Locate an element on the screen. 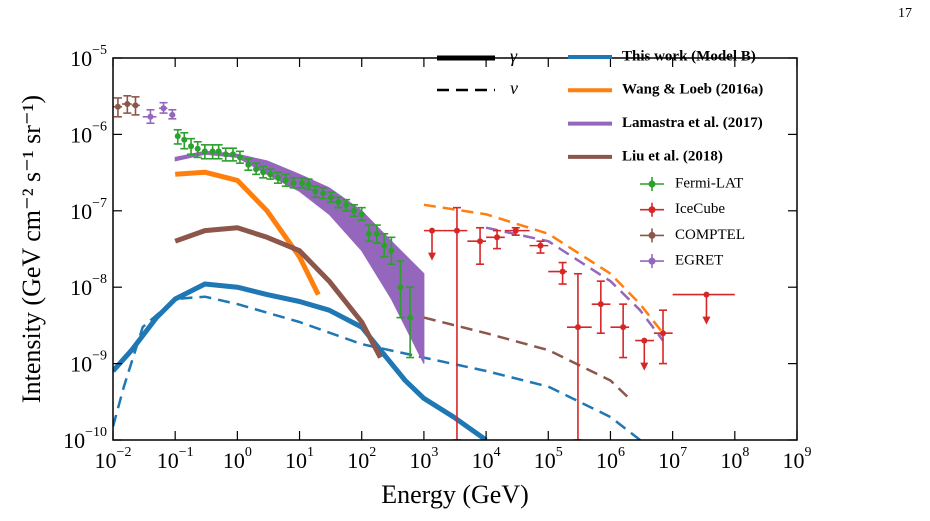  y-tick-exp: −6 is located at coordinates (99, 127).